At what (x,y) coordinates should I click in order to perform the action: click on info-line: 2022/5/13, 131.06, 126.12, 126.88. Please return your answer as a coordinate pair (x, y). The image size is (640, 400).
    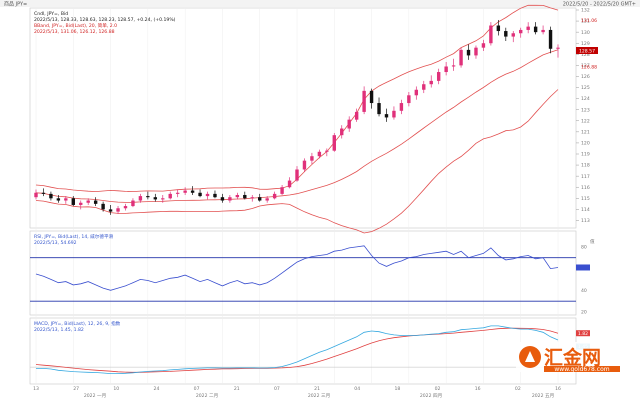
    Looking at the image, I should click on (74, 32).